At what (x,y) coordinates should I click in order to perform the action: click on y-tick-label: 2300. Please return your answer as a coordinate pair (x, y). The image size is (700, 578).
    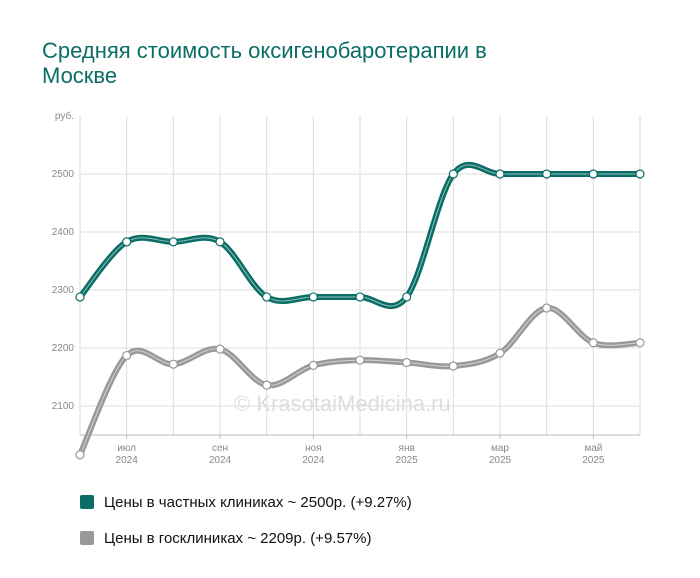
    Looking at the image, I should click on (63, 290).